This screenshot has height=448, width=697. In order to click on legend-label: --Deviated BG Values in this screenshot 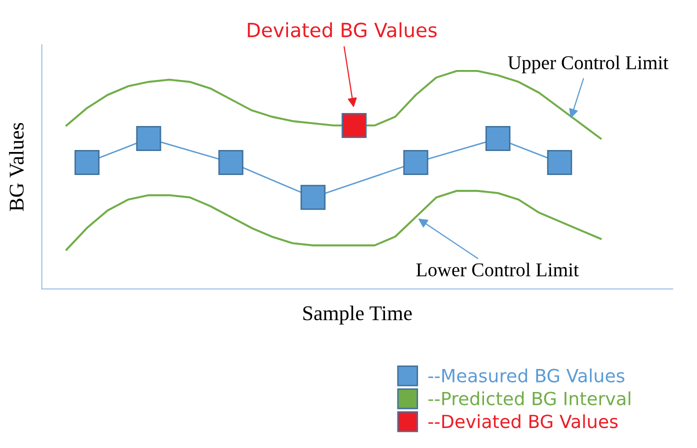, I will do `click(523, 421)`.